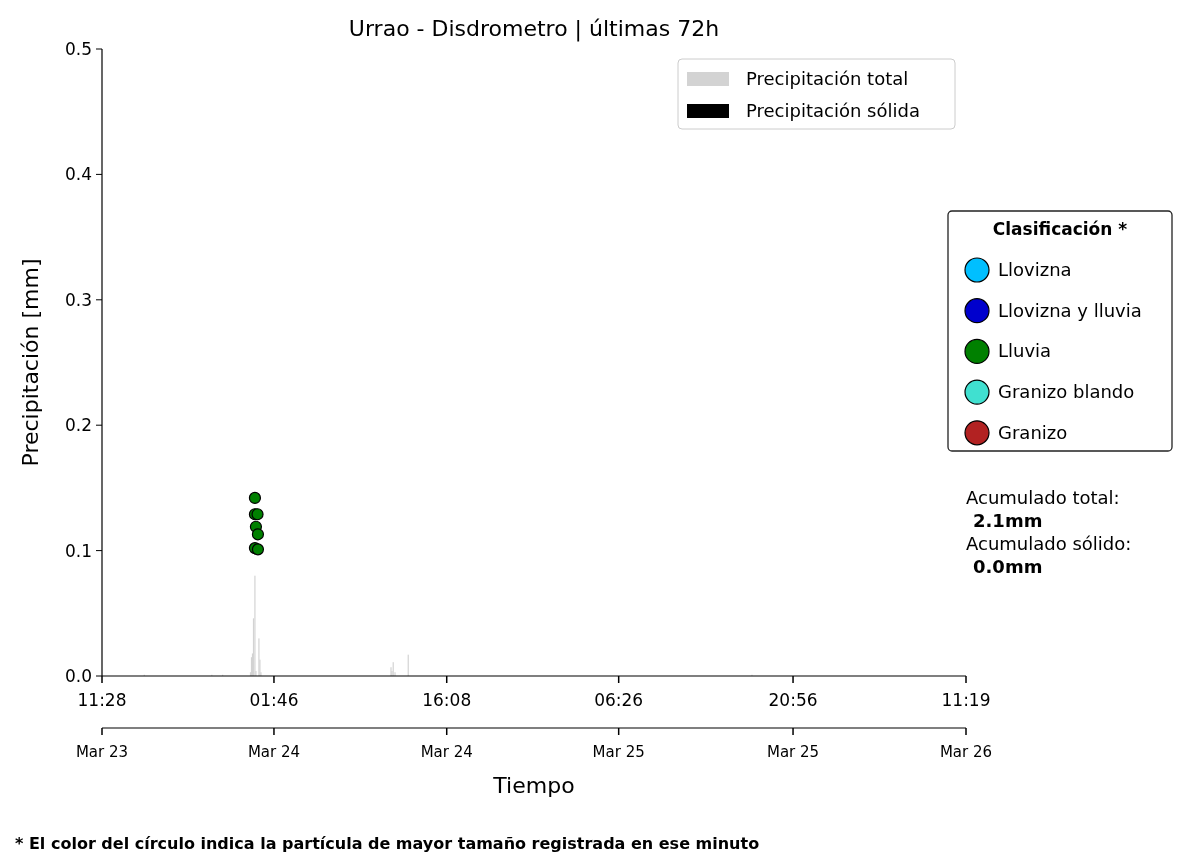  I want to click on y-tick-label: 0.0, so click(78, 676).